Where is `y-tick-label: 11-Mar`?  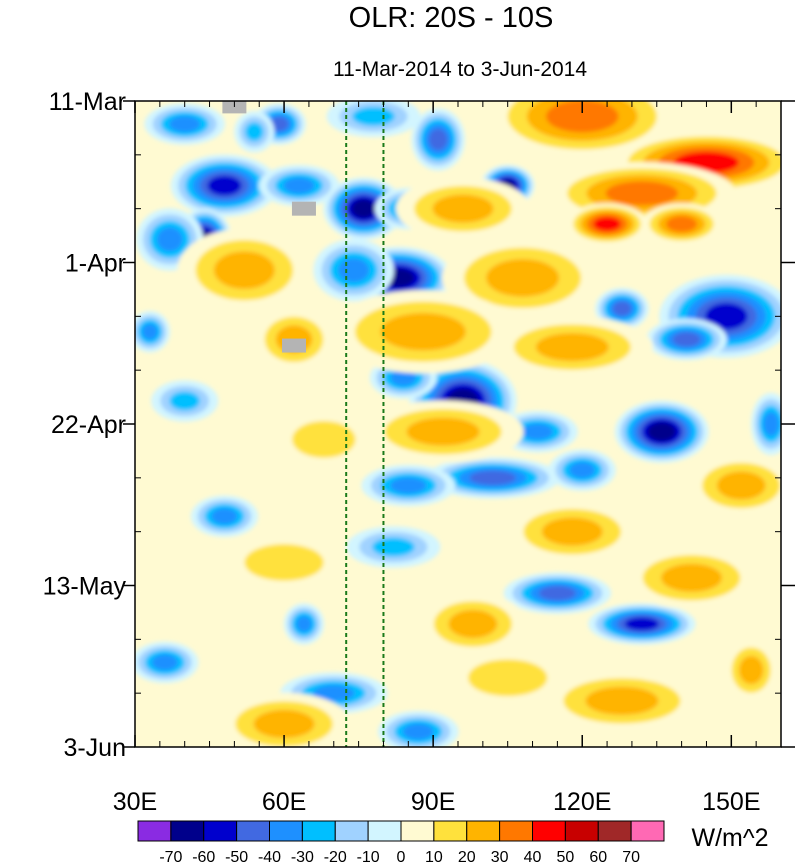 y-tick-label: 11-Mar is located at coordinates (87, 102).